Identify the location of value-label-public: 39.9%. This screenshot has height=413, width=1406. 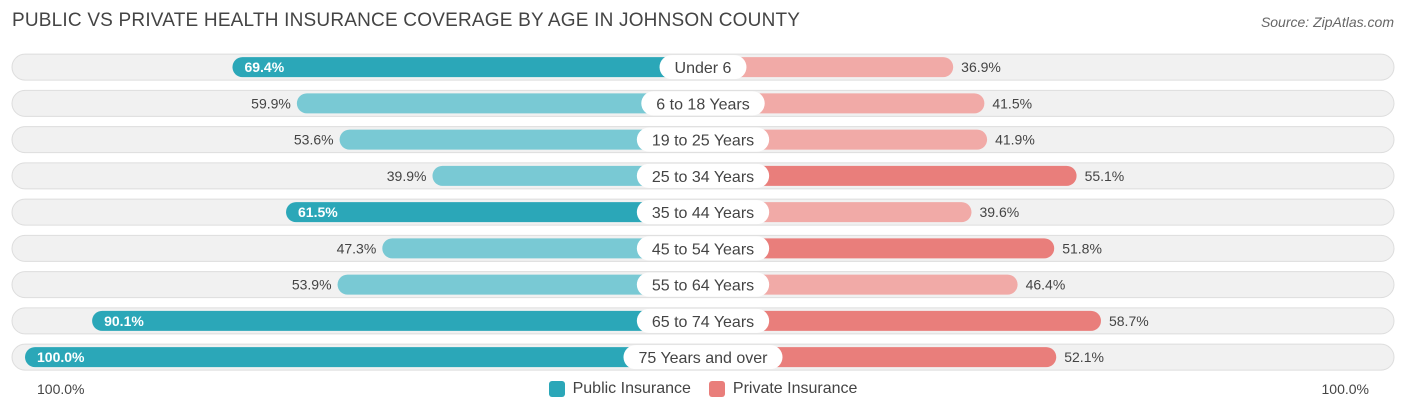
(407, 176).